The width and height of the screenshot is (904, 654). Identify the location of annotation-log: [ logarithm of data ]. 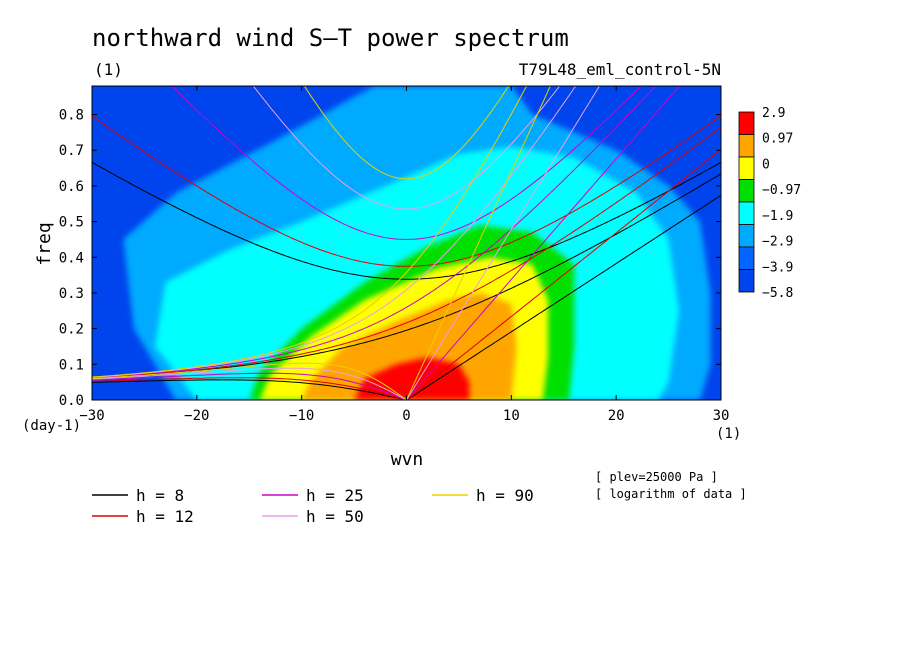
(671, 494).